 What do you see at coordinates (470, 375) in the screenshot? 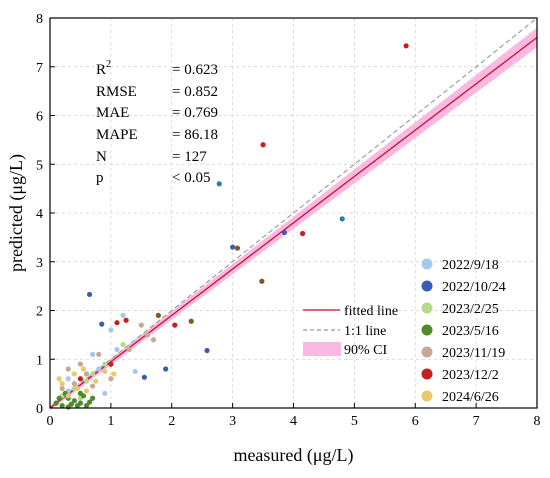
I see `legend-label: 2023/12/2` at bounding box center [470, 375].